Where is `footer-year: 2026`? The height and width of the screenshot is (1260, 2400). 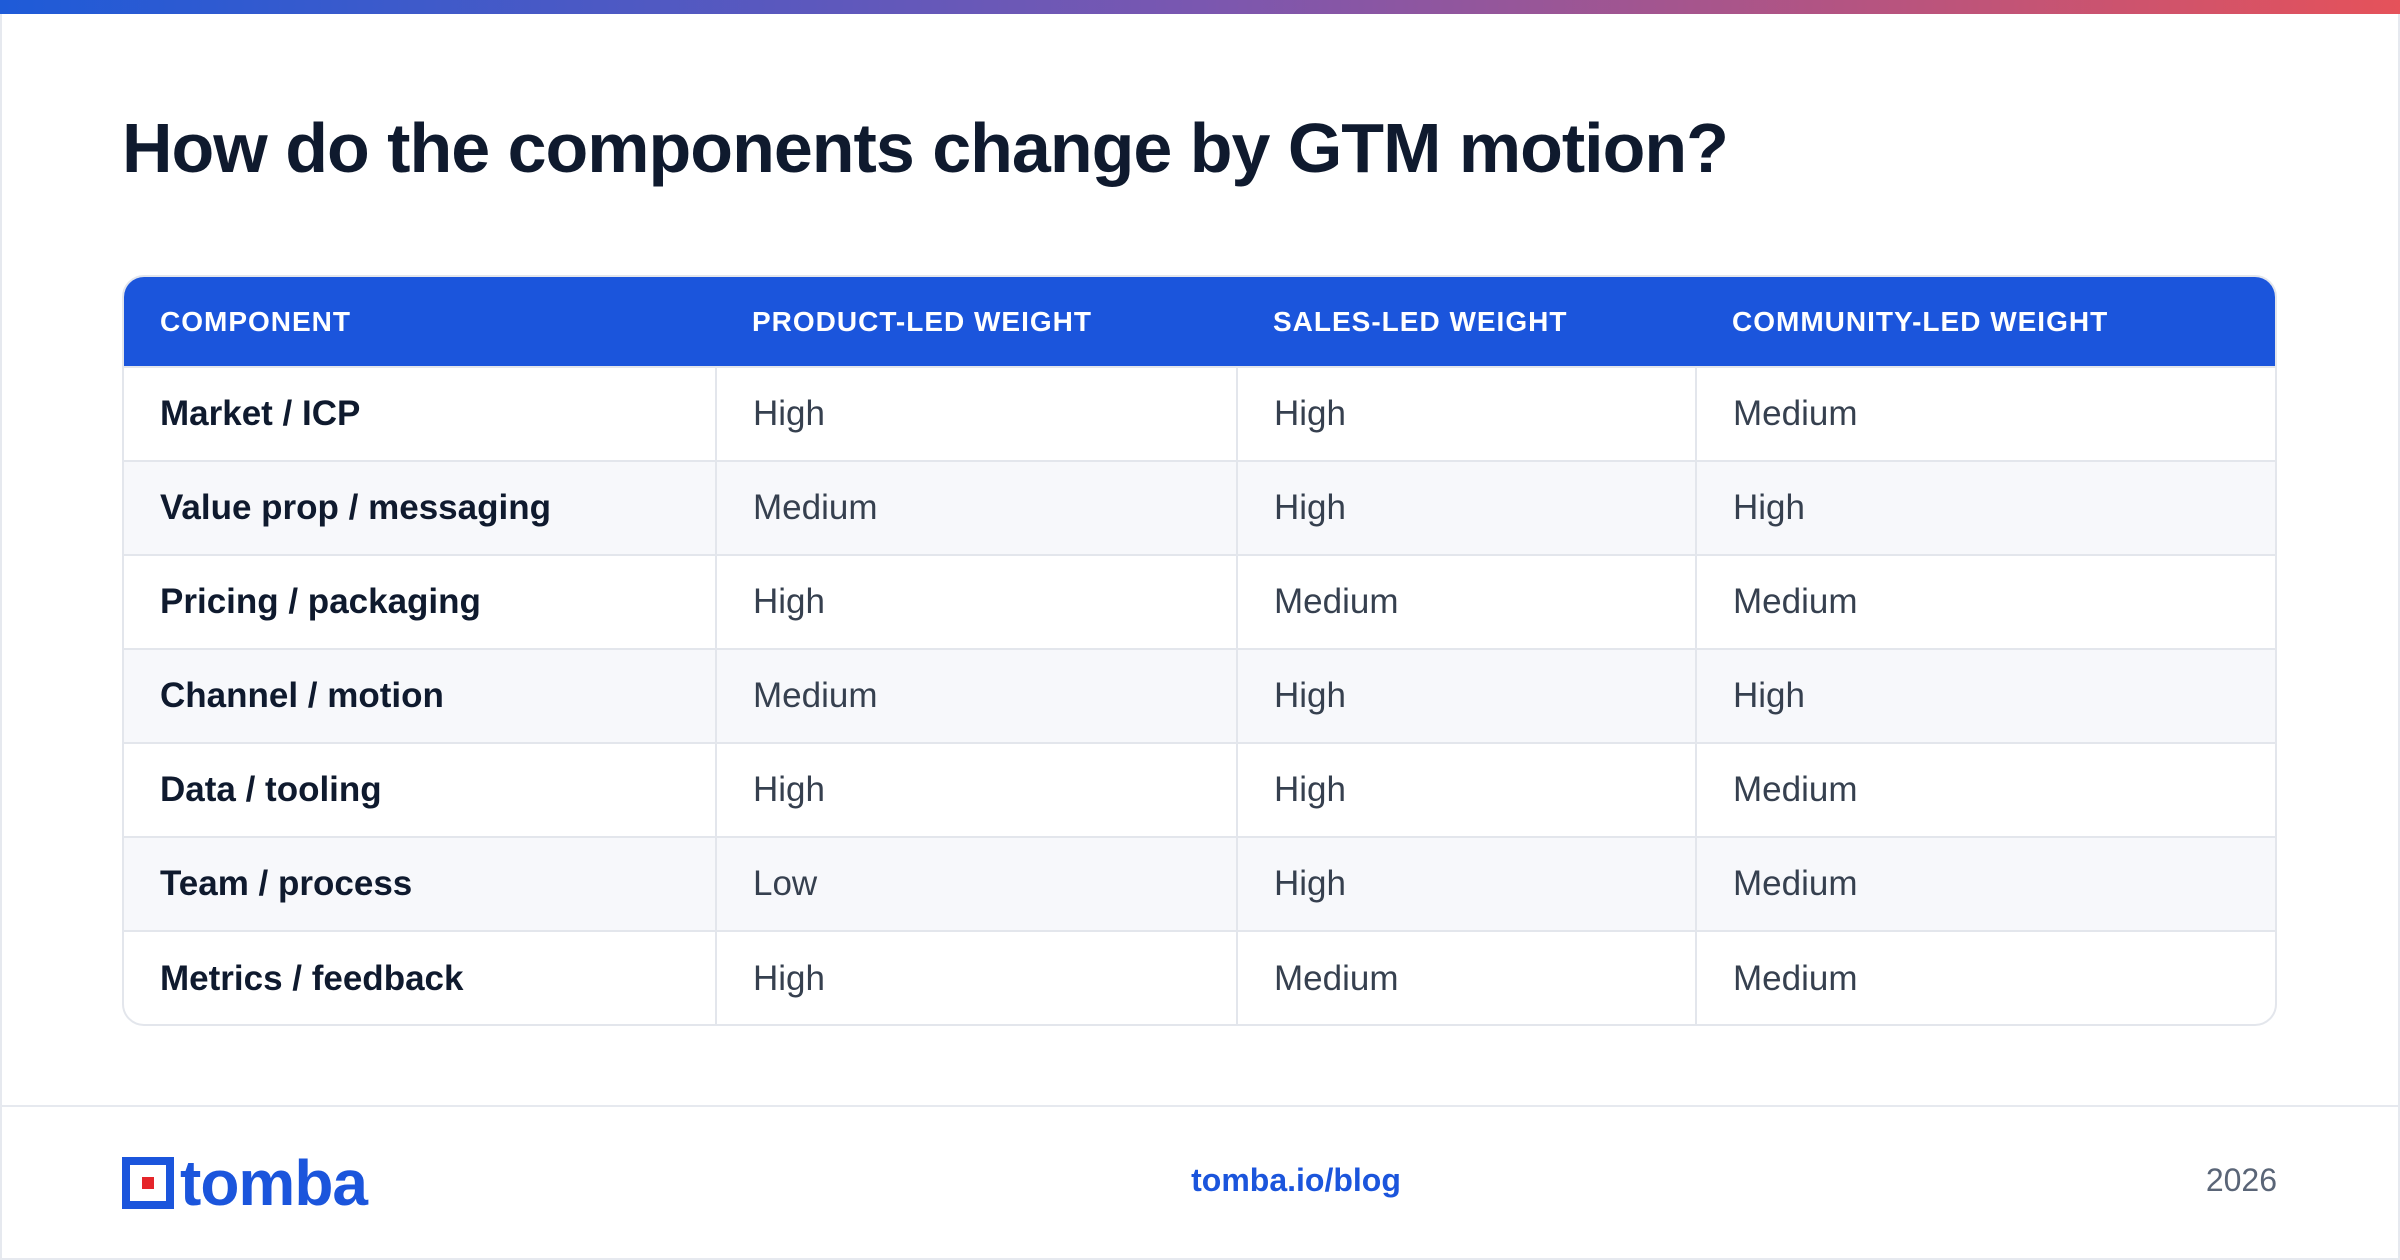 footer-year: 2026 is located at coordinates (2241, 1180).